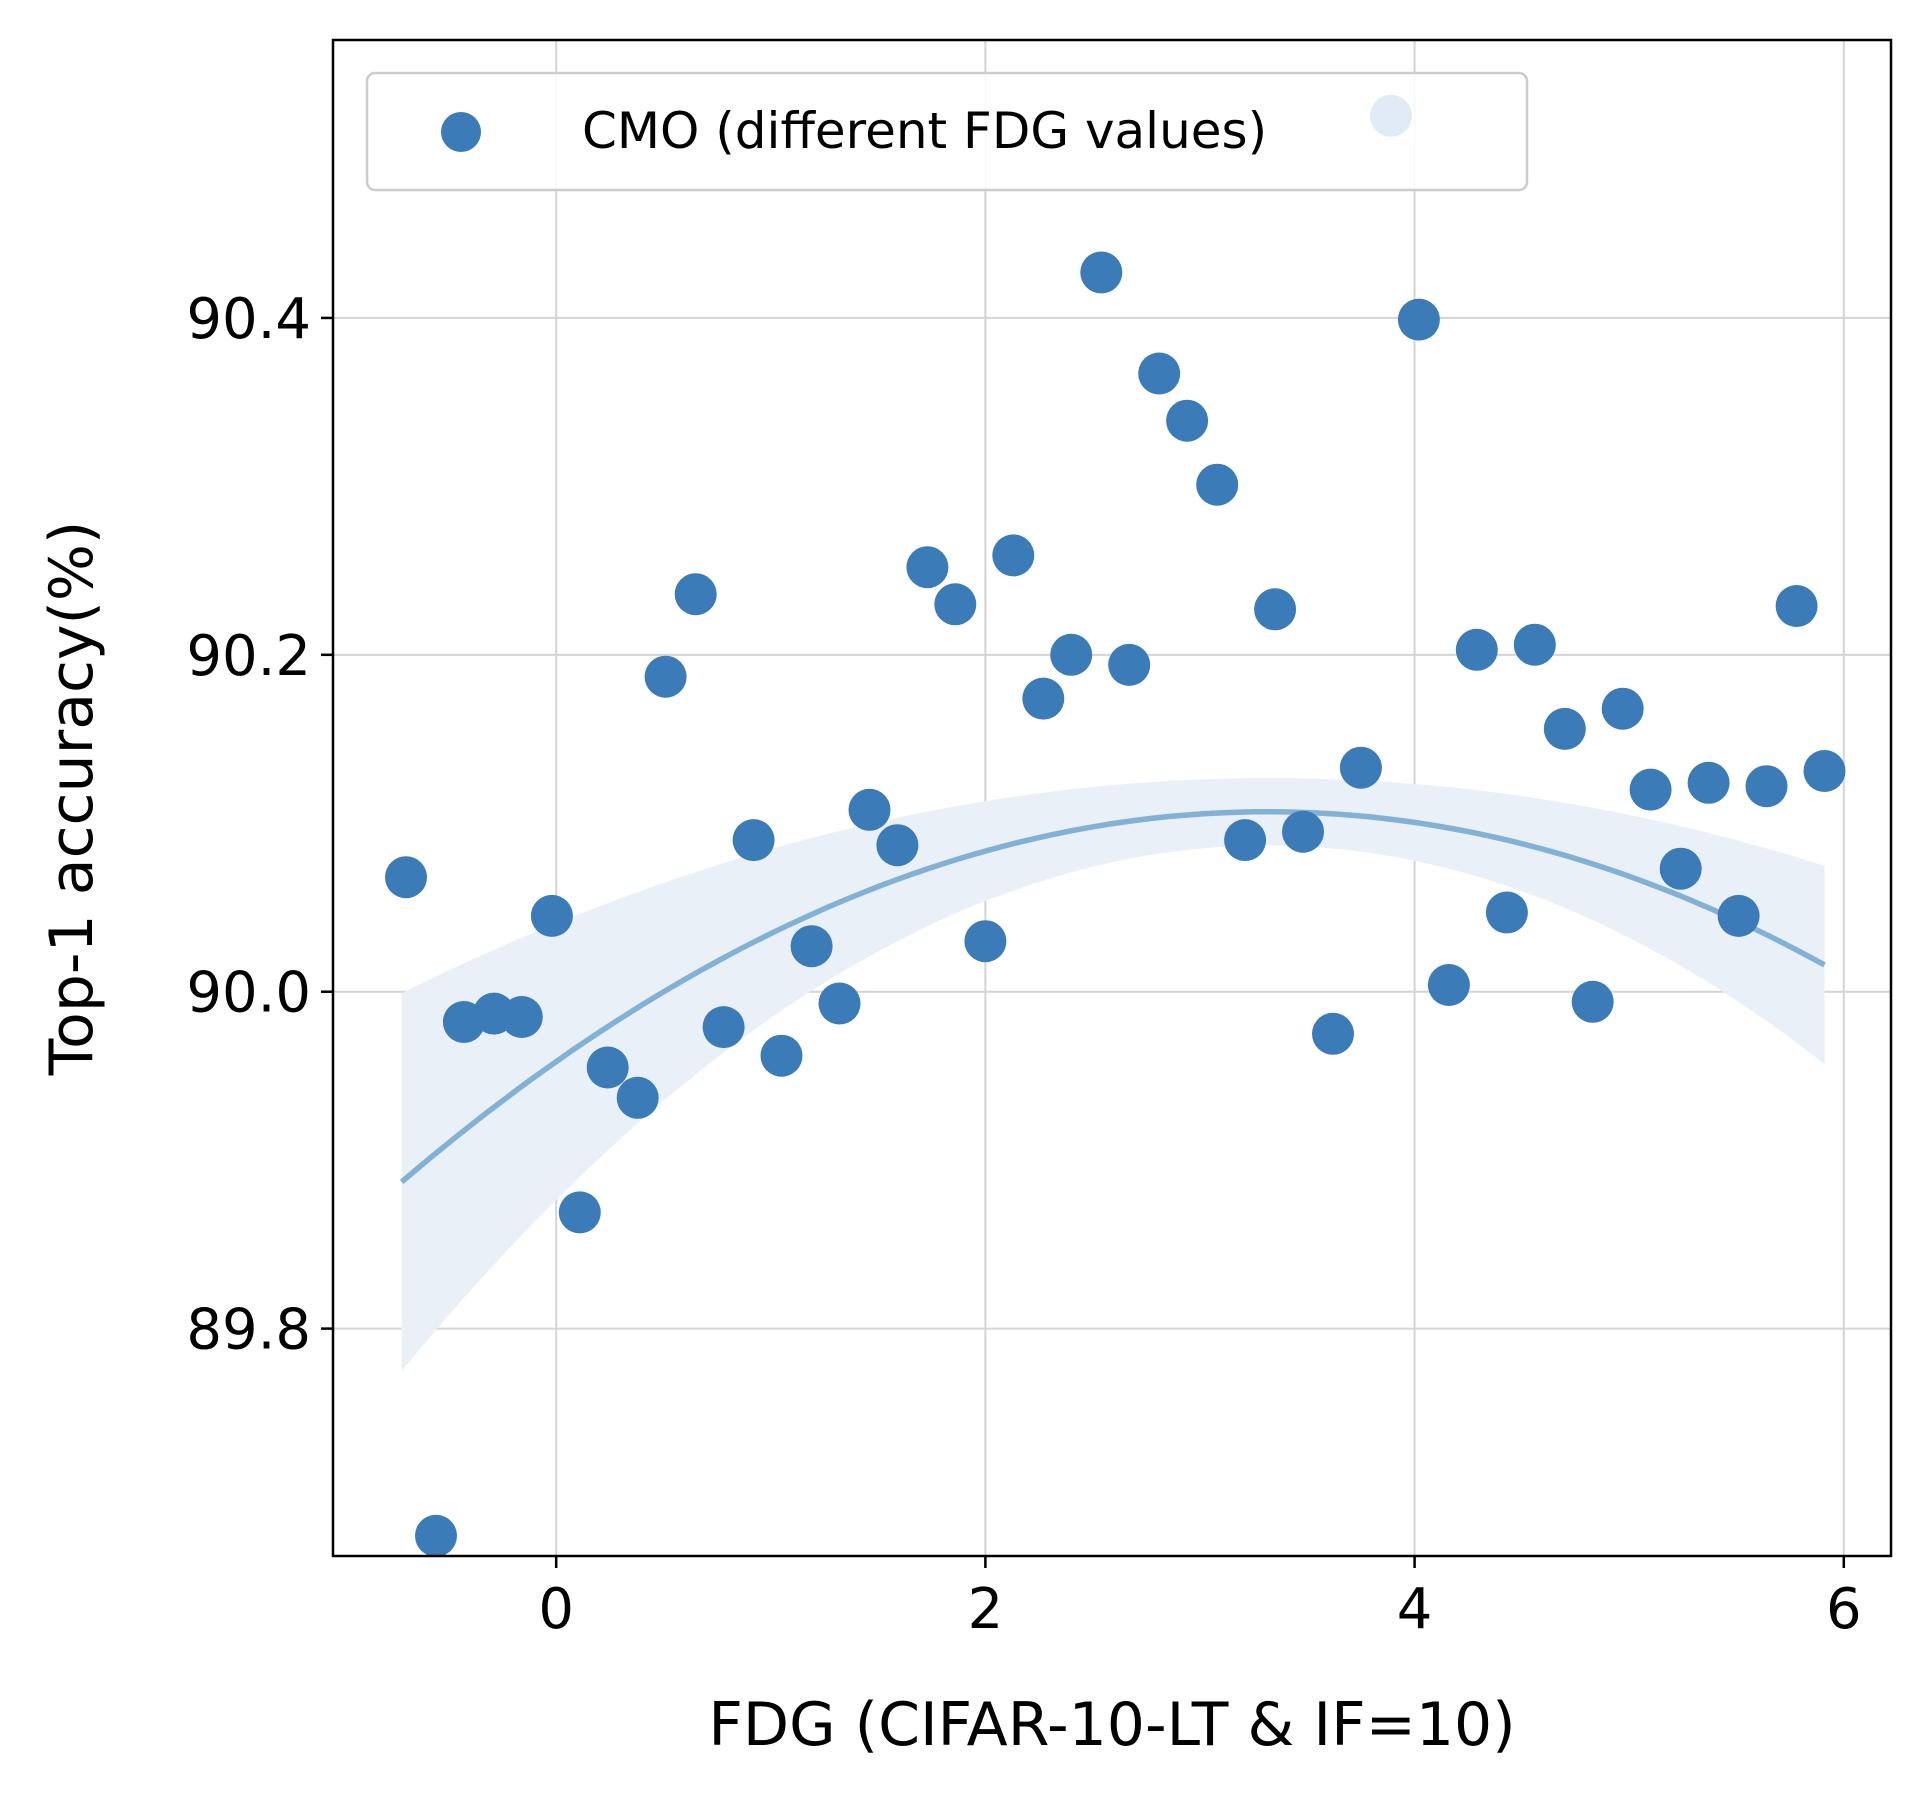 This screenshot has height=1793, width=1923. Describe the element at coordinates (1844, 1609) in the screenshot. I see `x-tick-label: 6` at that location.